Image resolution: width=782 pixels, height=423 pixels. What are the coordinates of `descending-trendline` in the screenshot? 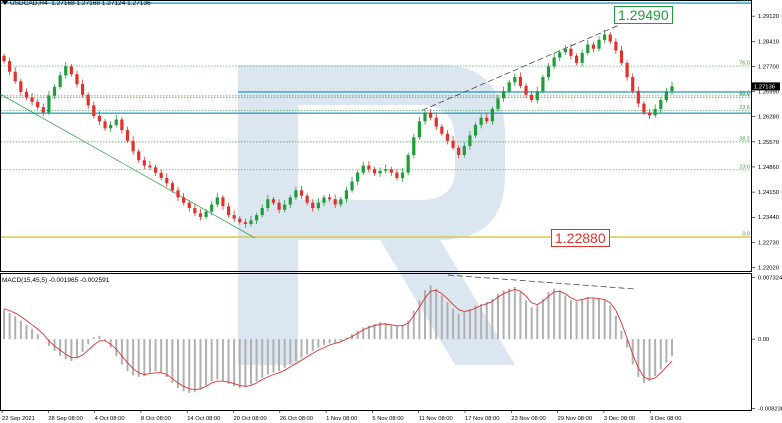 It's located at (128, 166).